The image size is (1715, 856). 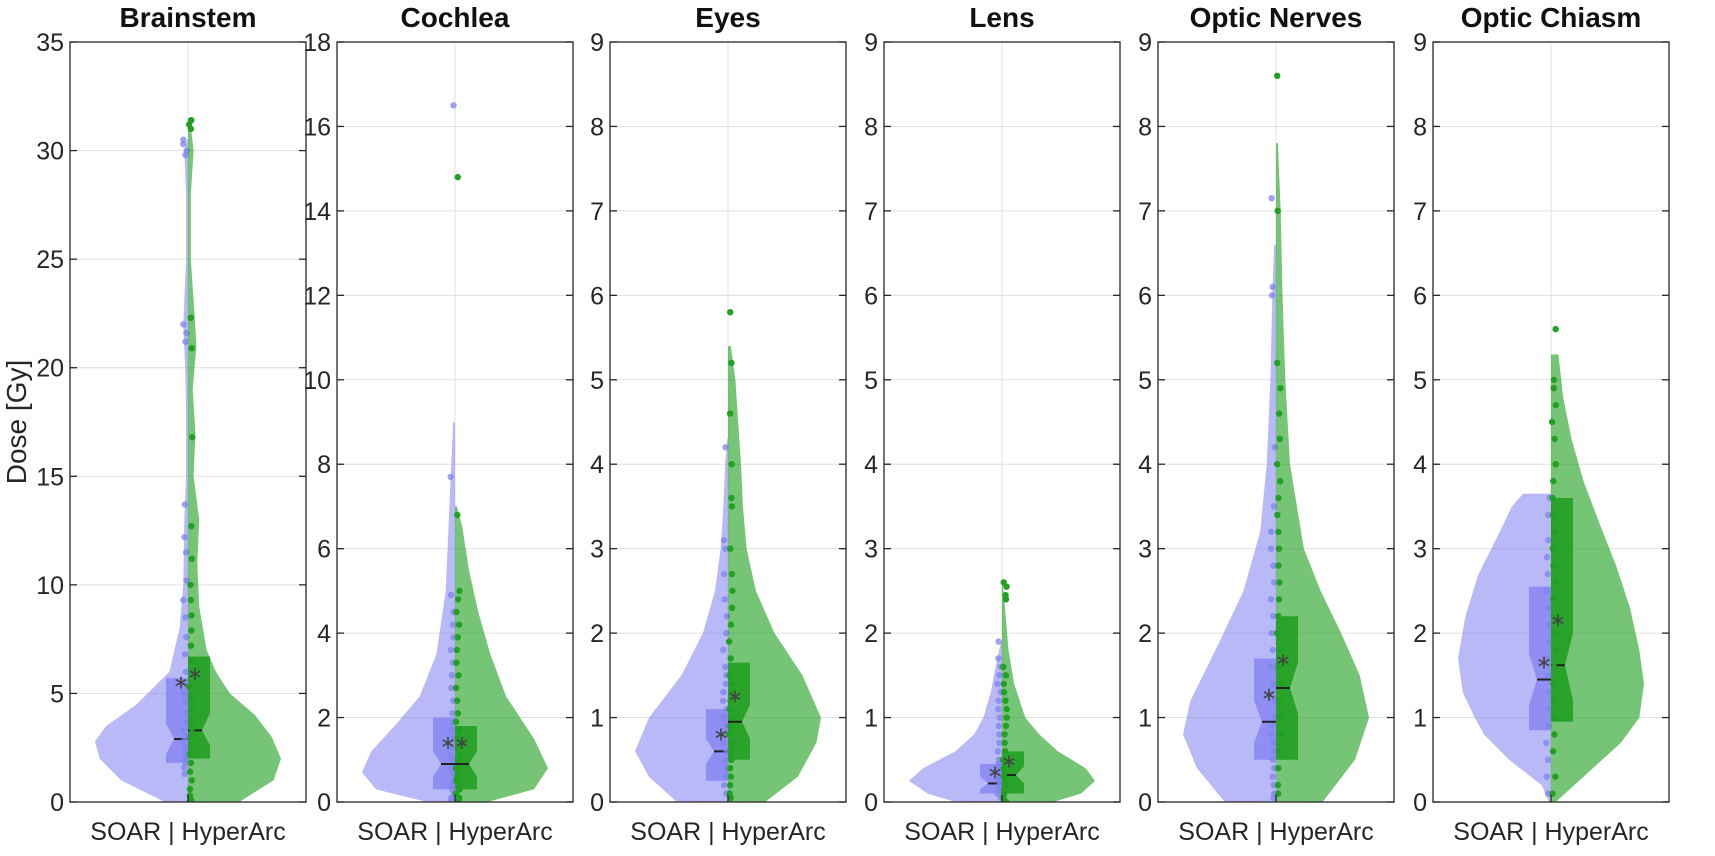 What do you see at coordinates (871, 803) in the screenshot?
I see `y-tick-label: 0` at bounding box center [871, 803].